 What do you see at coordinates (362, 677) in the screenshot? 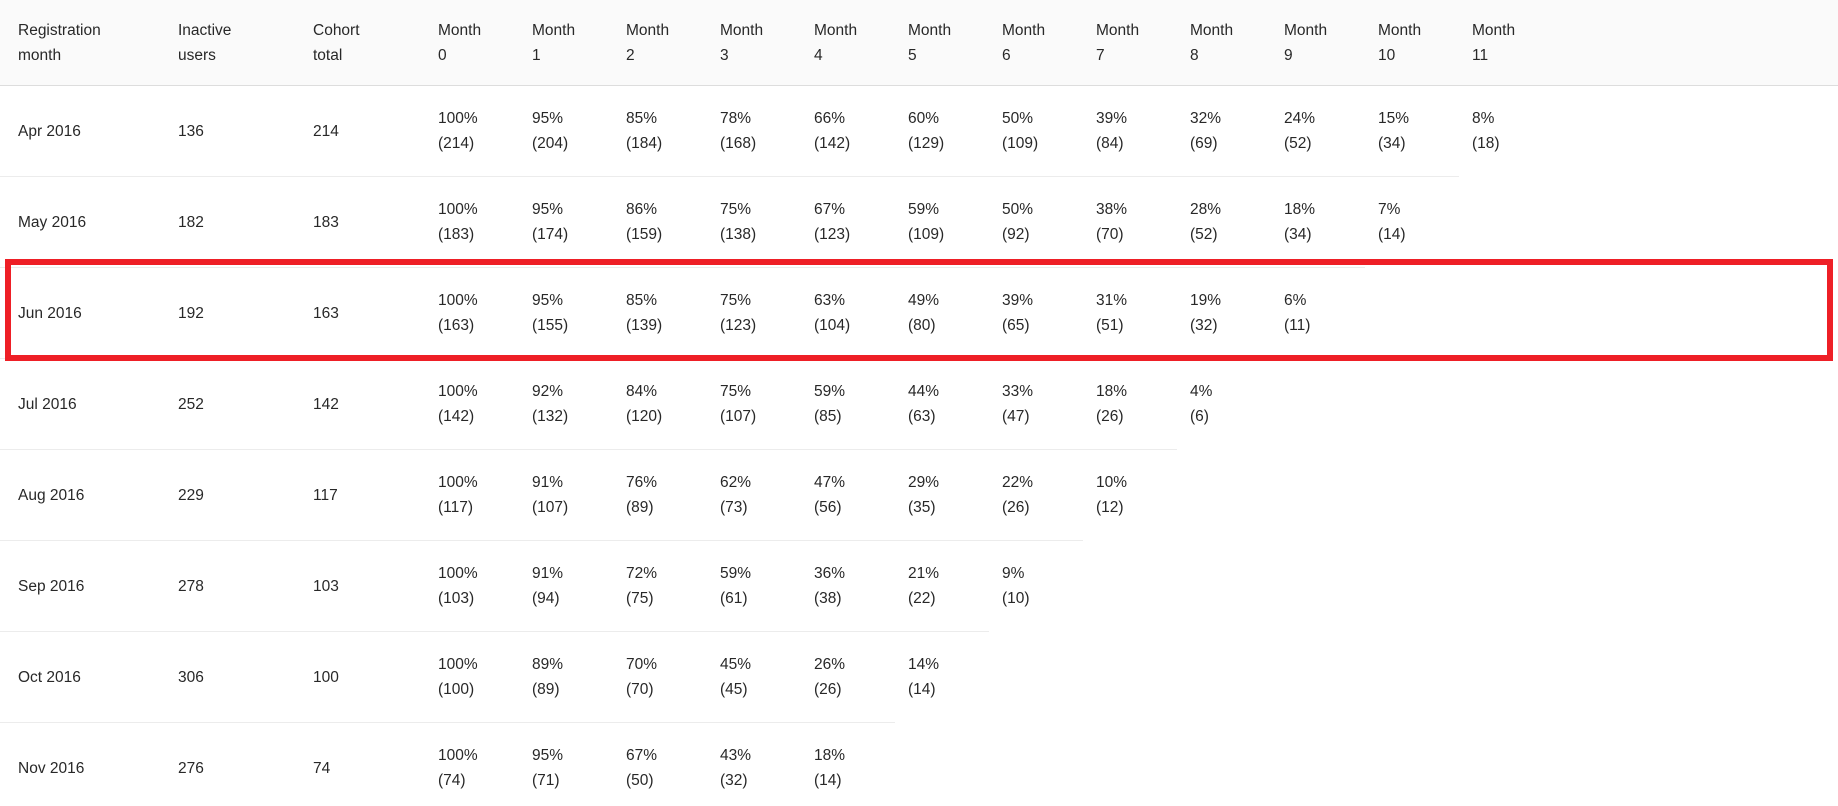
I see `cell-cohort-total: 100` at bounding box center [362, 677].